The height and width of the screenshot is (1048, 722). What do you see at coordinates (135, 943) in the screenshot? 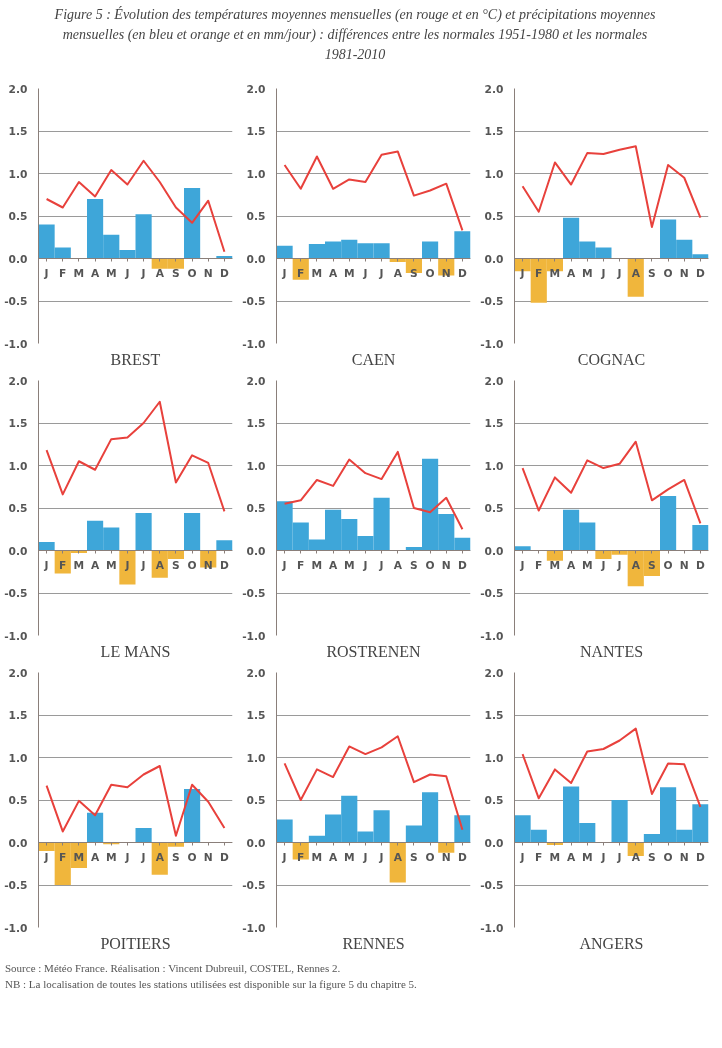
I see `x-axis-title: POITIERS` at bounding box center [135, 943].